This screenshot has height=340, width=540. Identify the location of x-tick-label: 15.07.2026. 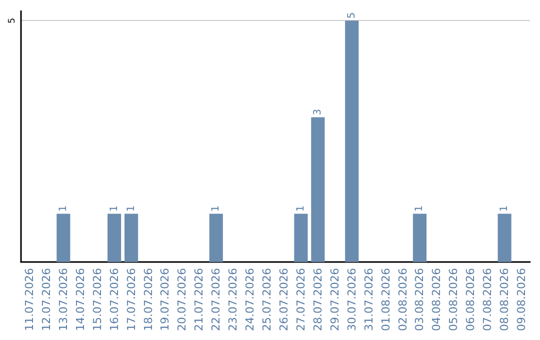
(97, 300).